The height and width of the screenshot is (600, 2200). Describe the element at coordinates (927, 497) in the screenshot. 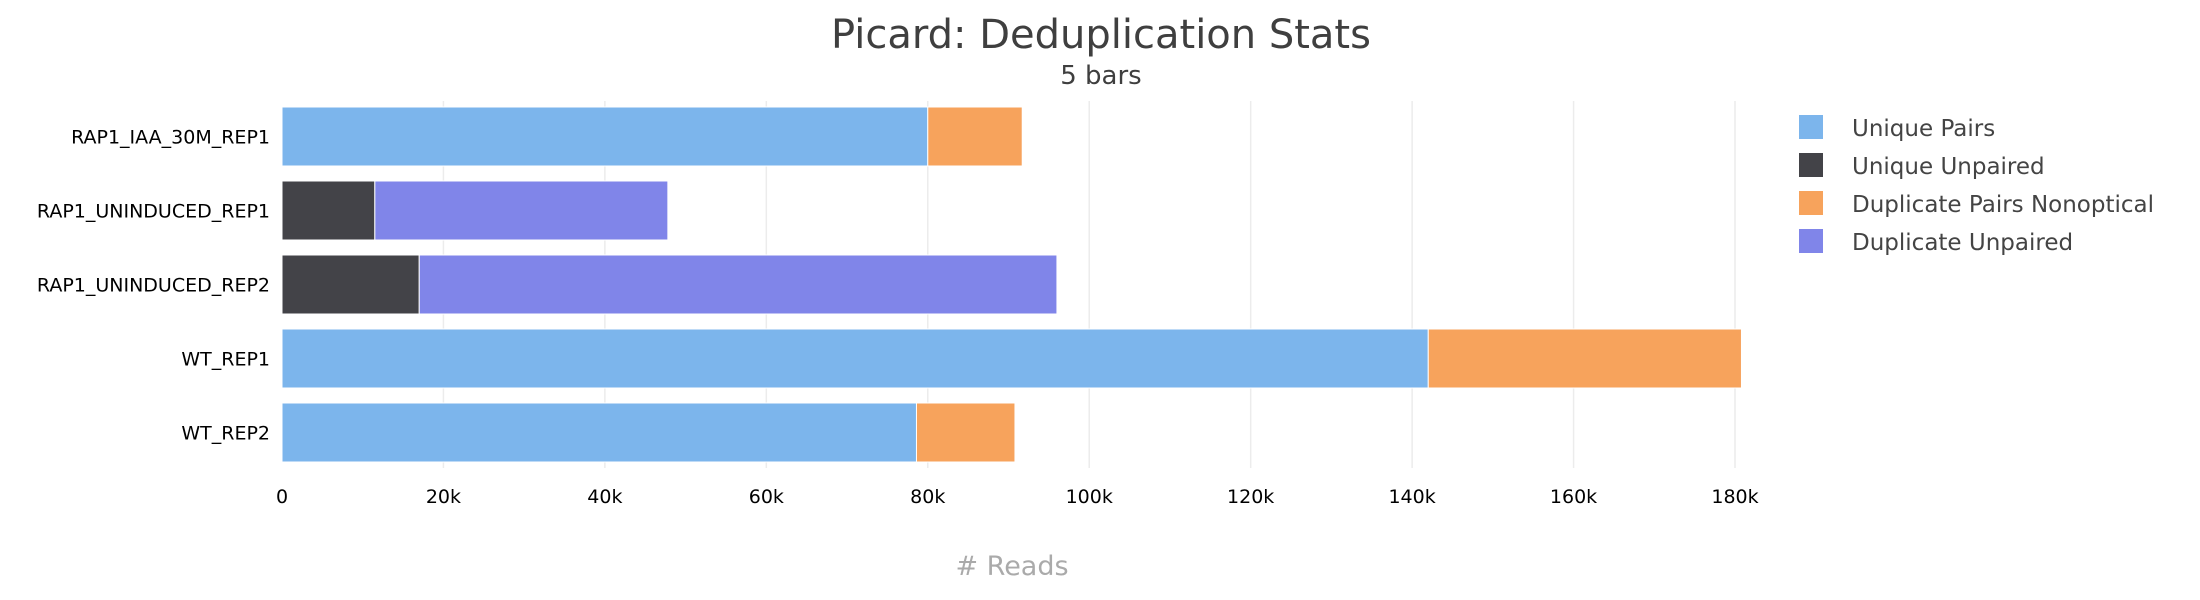

I see `x-tick-label: 80k` at that location.